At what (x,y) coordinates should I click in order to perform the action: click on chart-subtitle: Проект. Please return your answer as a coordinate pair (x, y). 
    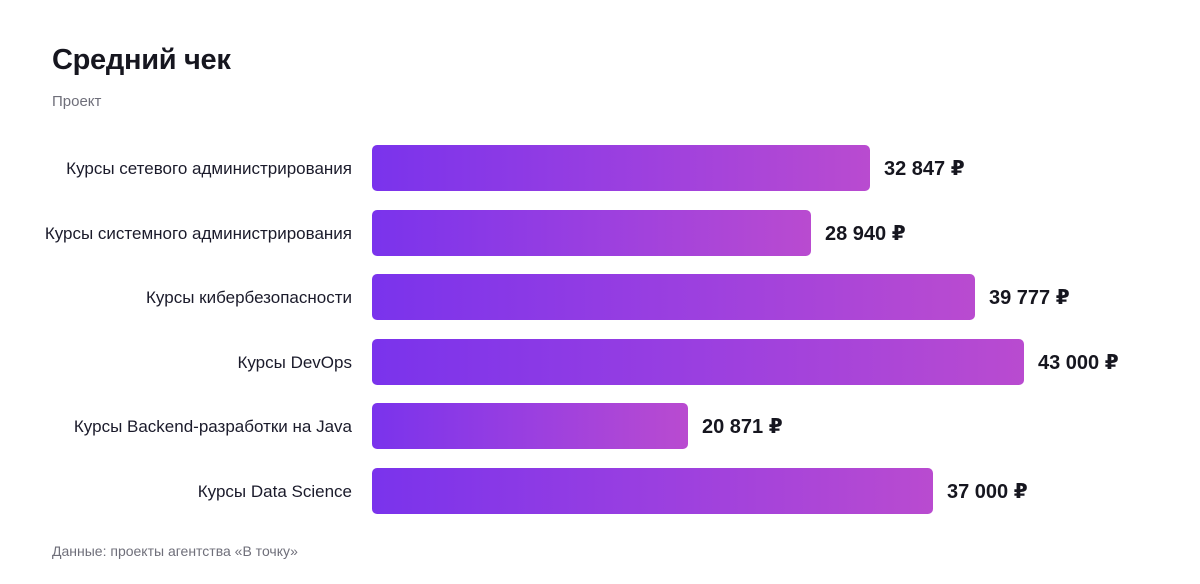
    Looking at the image, I should click on (77, 101).